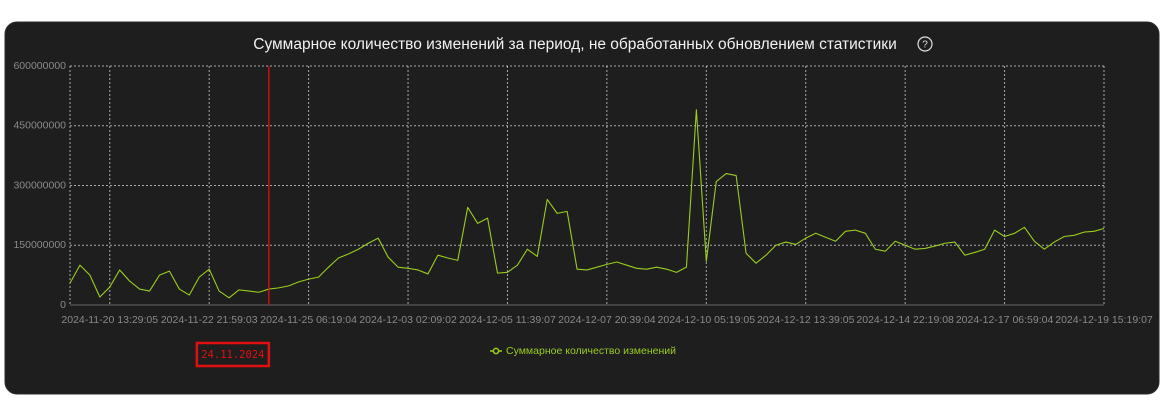  Describe the element at coordinates (507, 320) in the screenshot. I see `x-tick-label: 2024-12-05 11:39:07` at that location.